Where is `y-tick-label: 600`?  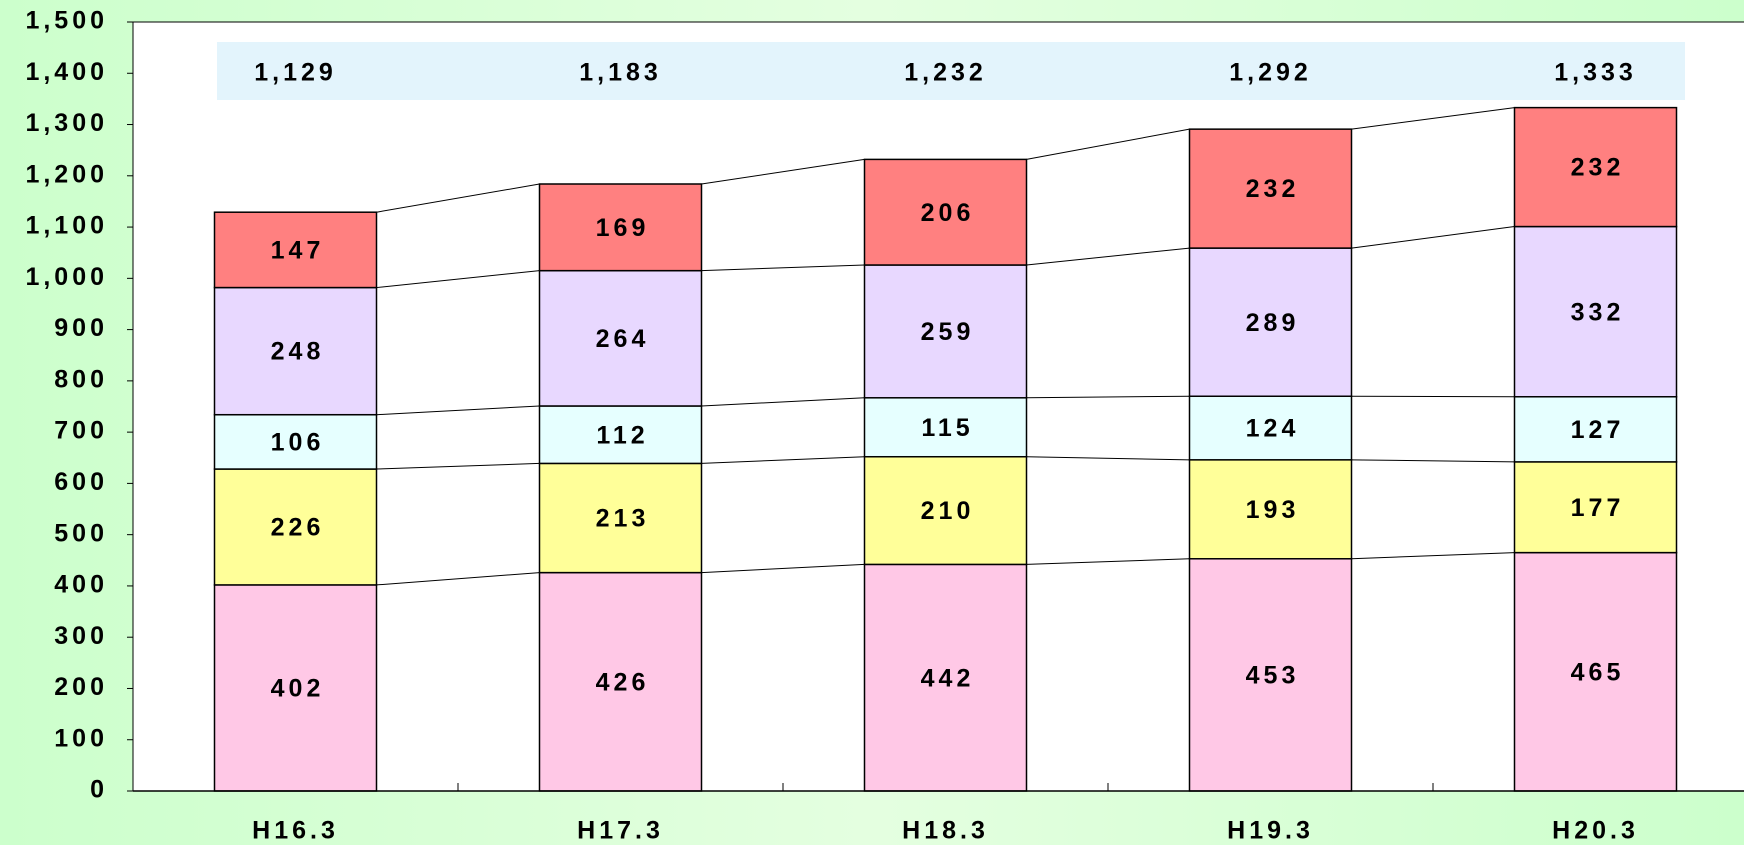 y-tick-label: 600 is located at coordinates (81, 482).